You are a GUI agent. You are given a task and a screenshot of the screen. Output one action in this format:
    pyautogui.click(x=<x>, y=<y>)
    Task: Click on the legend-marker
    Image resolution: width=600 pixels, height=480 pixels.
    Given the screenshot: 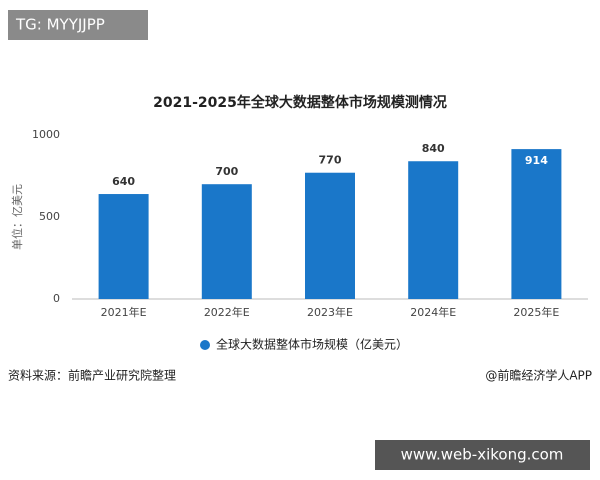 What is the action you would take?
    pyautogui.click(x=205, y=345)
    